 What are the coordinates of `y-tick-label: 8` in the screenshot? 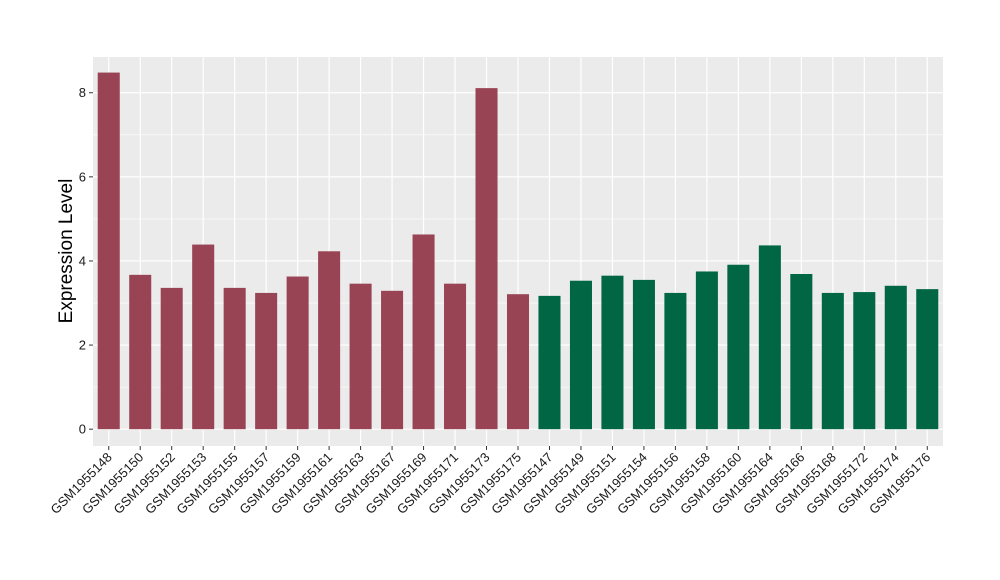 It's located at (82, 92).